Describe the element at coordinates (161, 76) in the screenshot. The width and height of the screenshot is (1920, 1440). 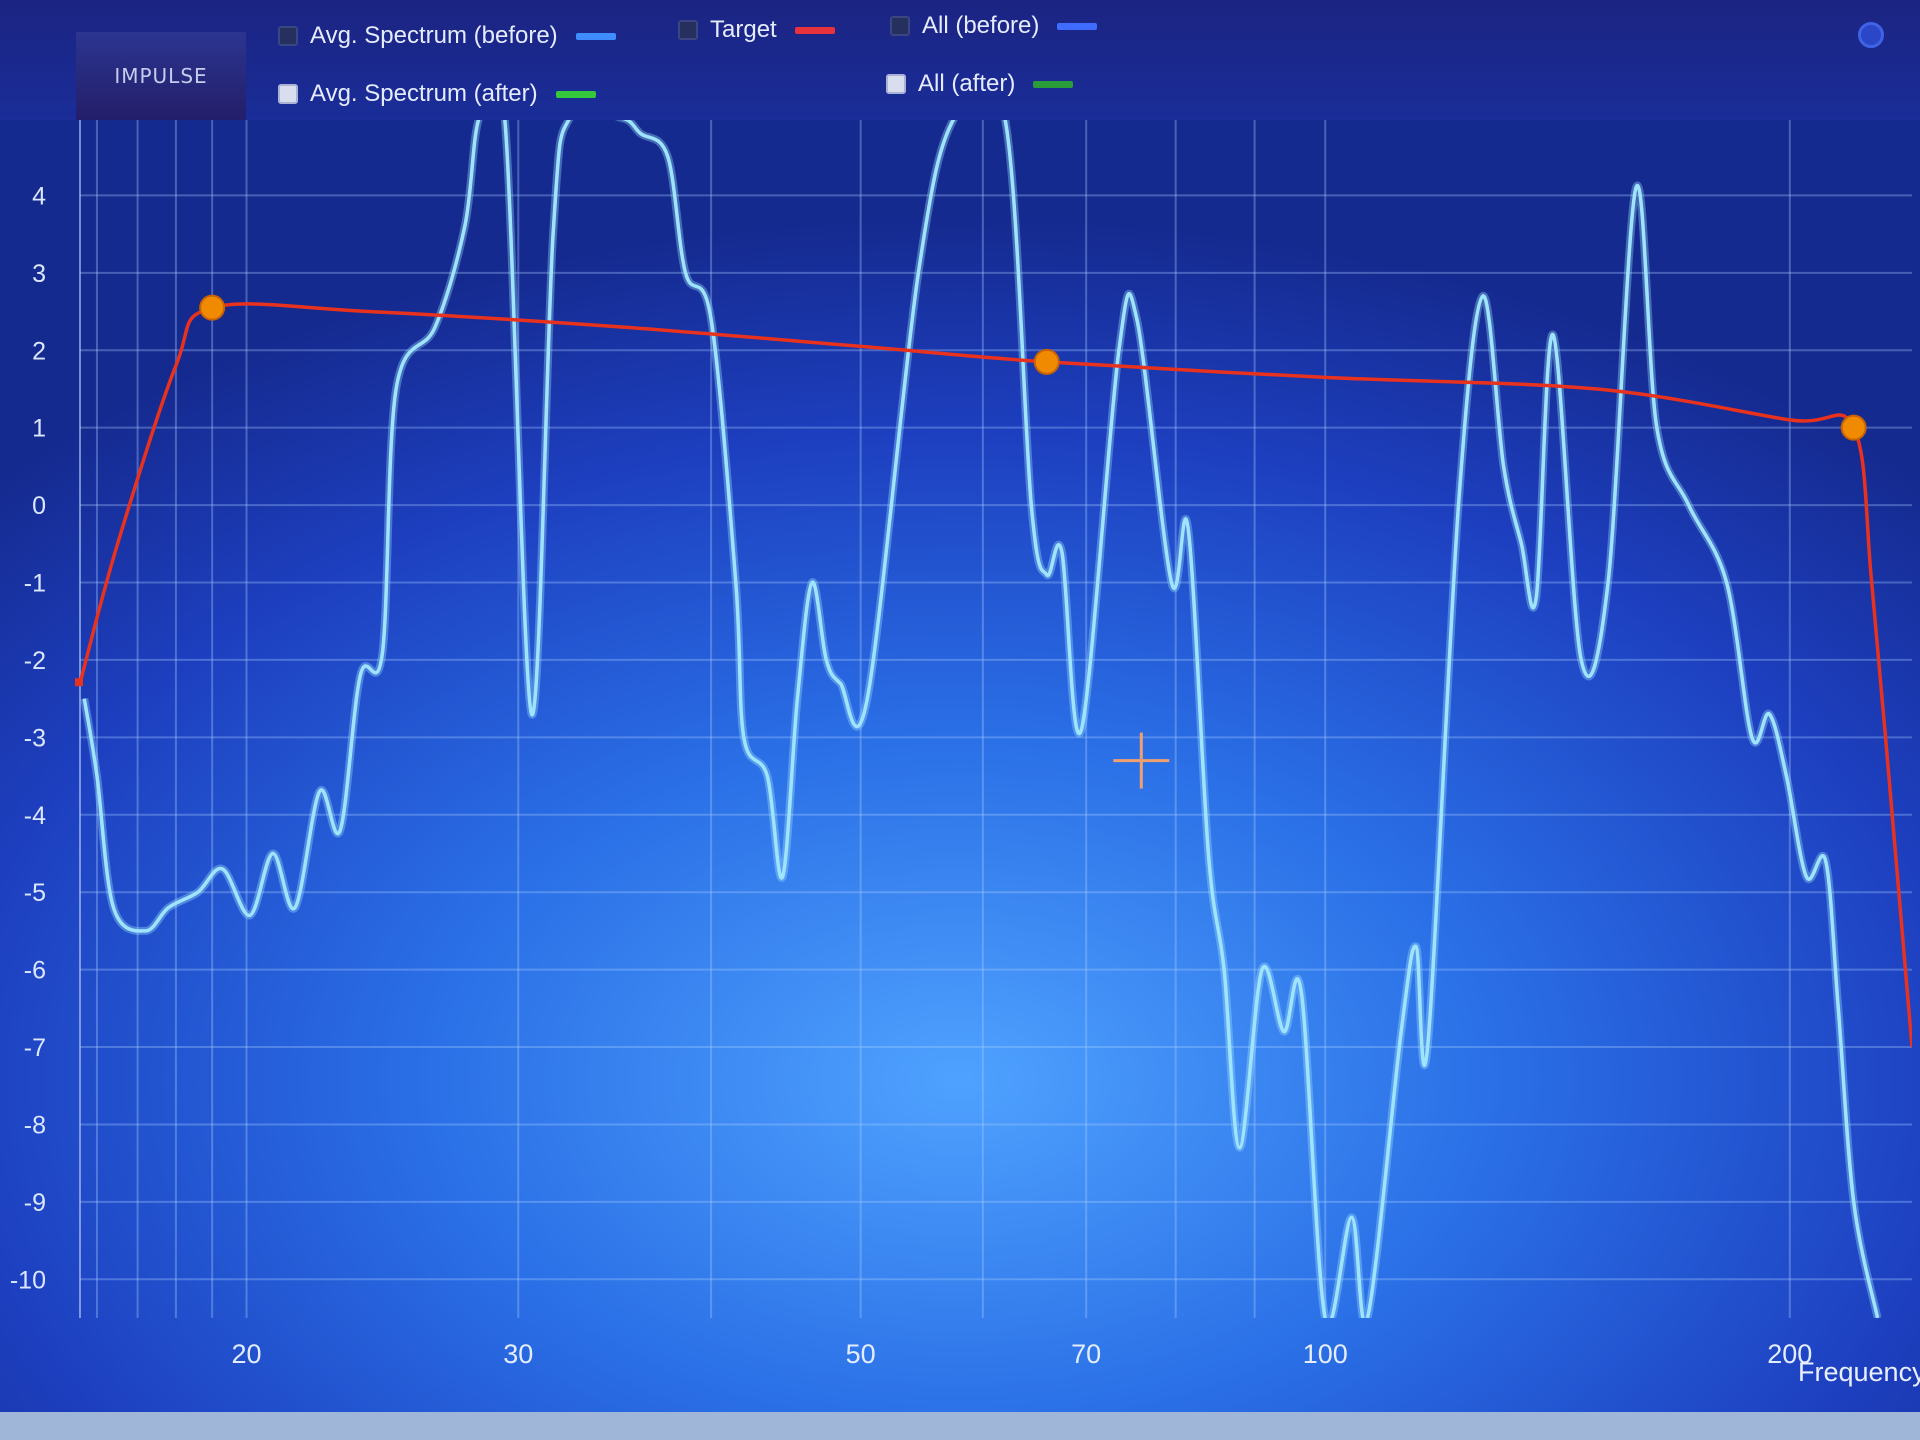
I see `impulse-button: IMPULSE` at that location.